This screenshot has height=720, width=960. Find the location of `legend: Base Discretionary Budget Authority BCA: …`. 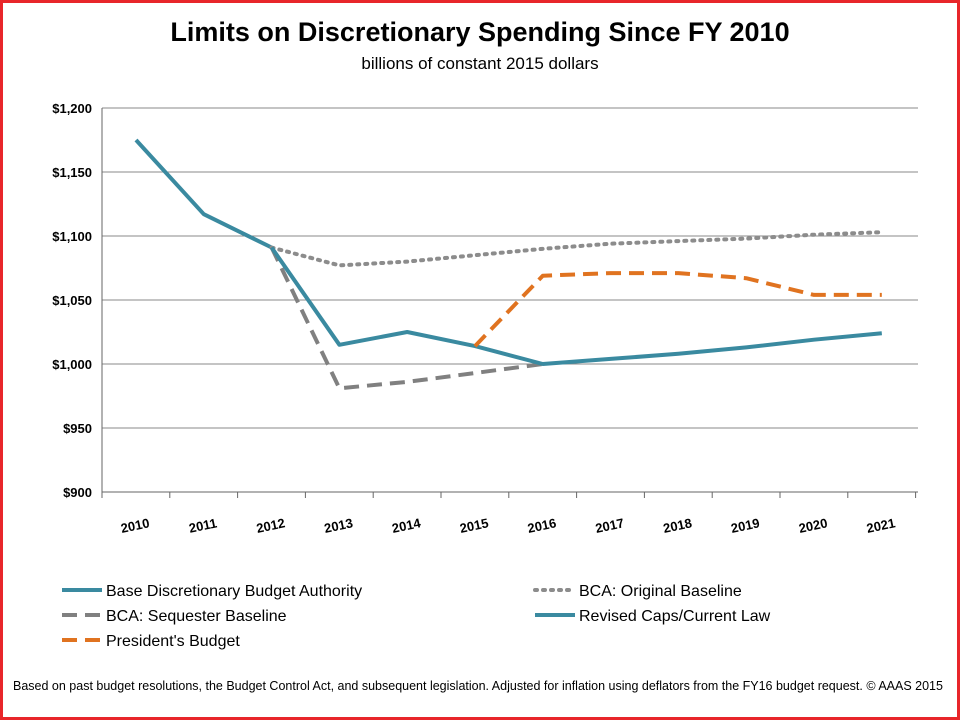

legend: Base Discretionary Budget Authority BCA: … is located at coordinates (416, 616).